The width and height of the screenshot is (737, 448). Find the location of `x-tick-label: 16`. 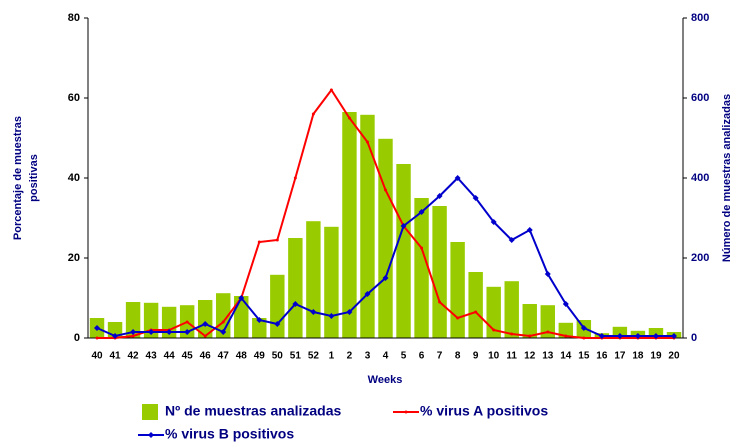

x-tick-label: 16 is located at coordinates (602, 356).